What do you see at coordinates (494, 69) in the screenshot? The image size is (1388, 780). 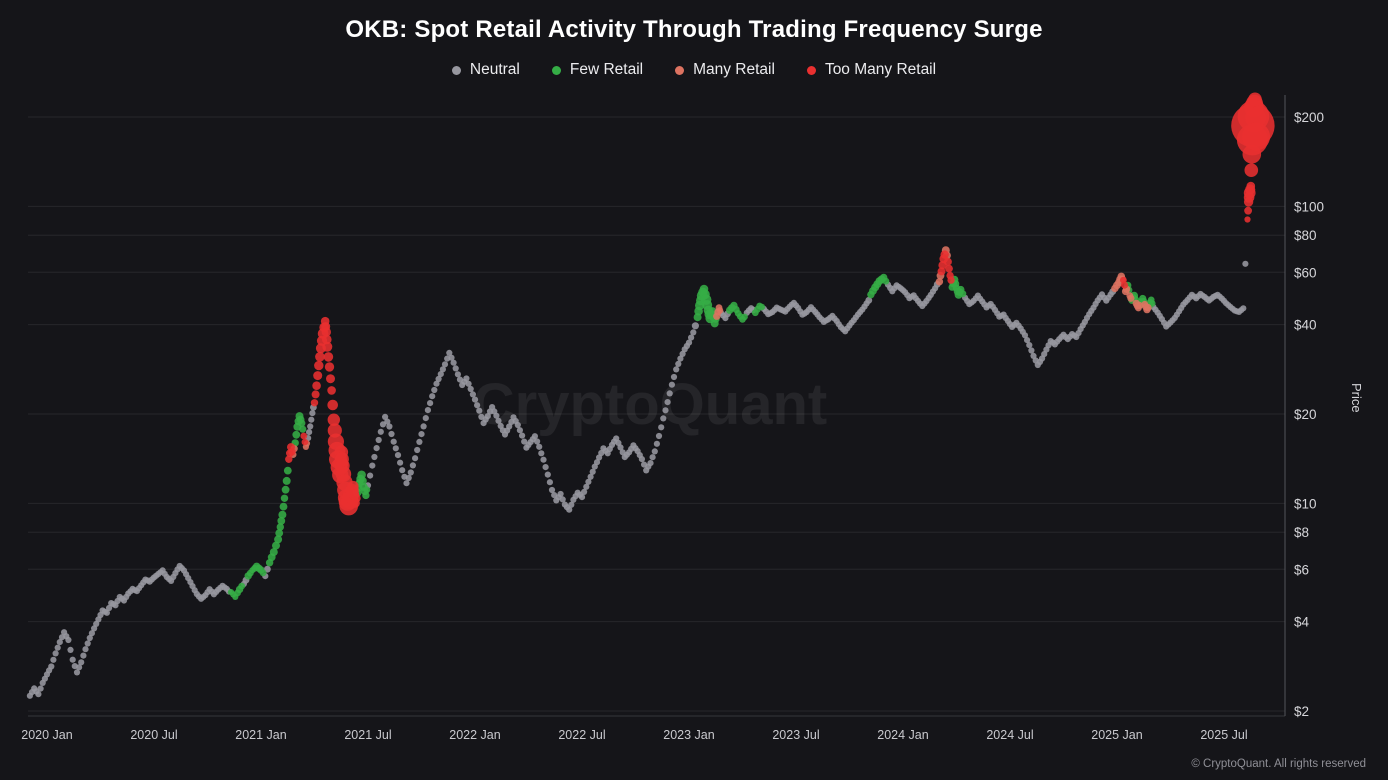 I see `legend-item-label: Neutral` at bounding box center [494, 69].